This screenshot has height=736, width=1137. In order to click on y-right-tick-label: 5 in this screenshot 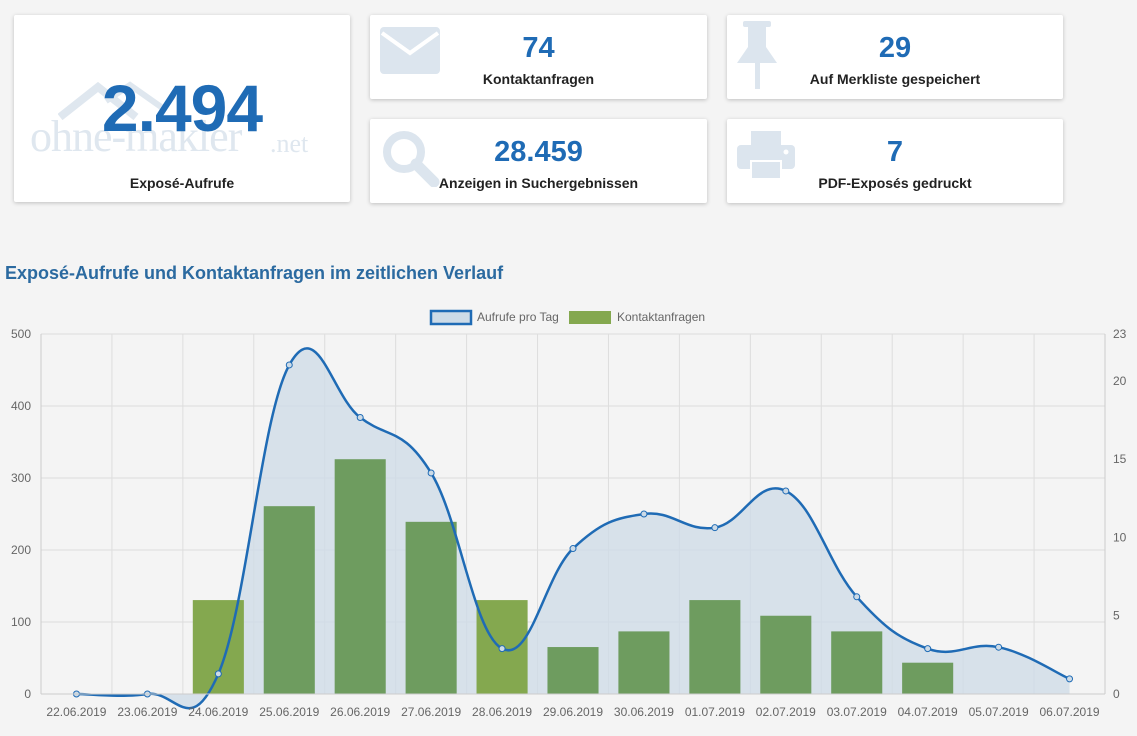, I will do `click(1116, 616)`.